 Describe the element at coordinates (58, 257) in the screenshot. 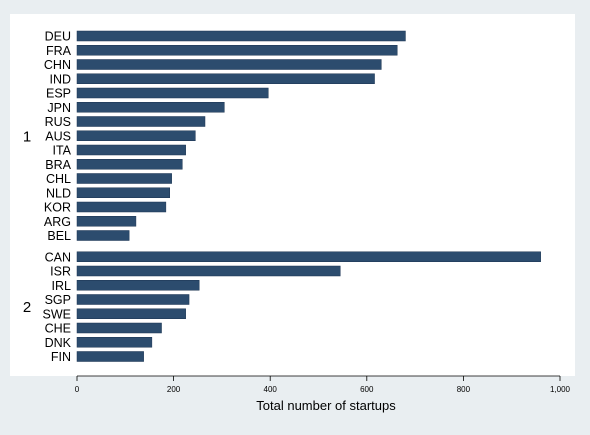

I see `category-label-can: CAN` at that location.